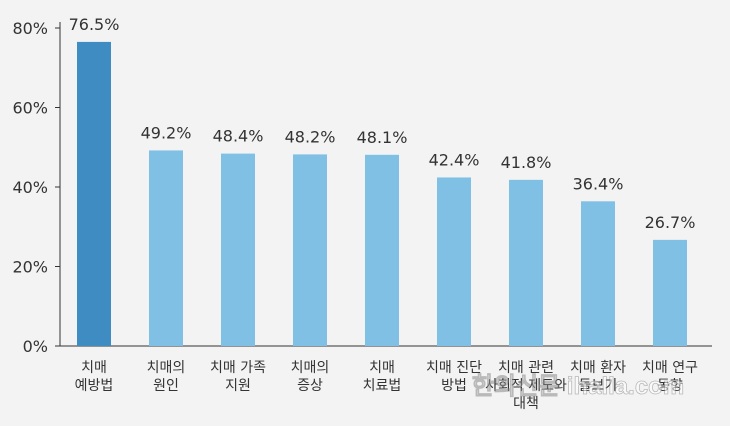 The image size is (730, 426). Describe the element at coordinates (454, 159) in the screenshot. I see `value-label: 42.4%` at that location.